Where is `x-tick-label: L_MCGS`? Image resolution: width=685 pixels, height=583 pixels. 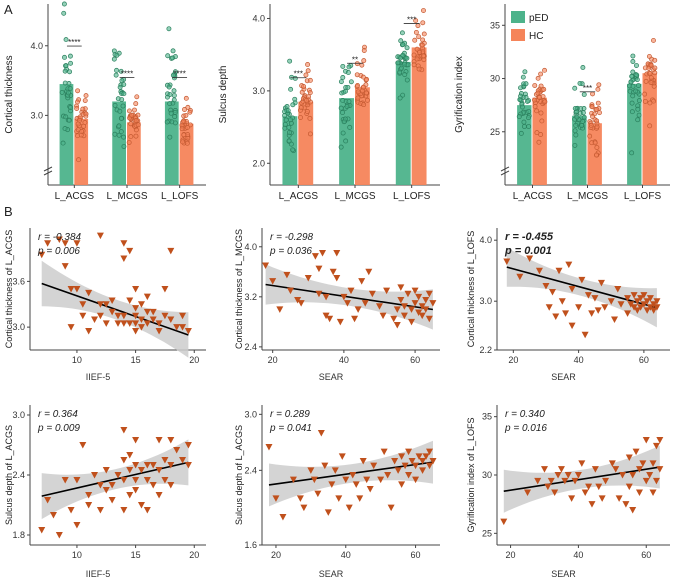
x-tick-label: L_MCGS is located at coordinates (587, 196).